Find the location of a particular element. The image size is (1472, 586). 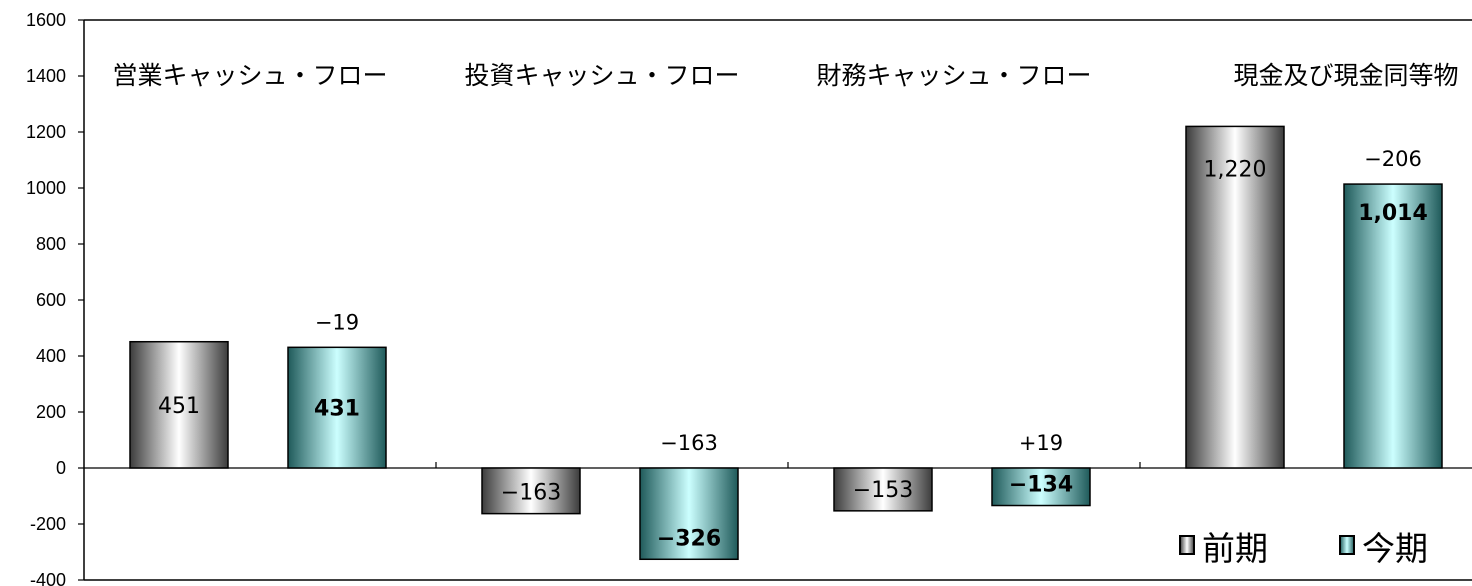

y-tick-label: 0 is located at coordinates (61, 468).